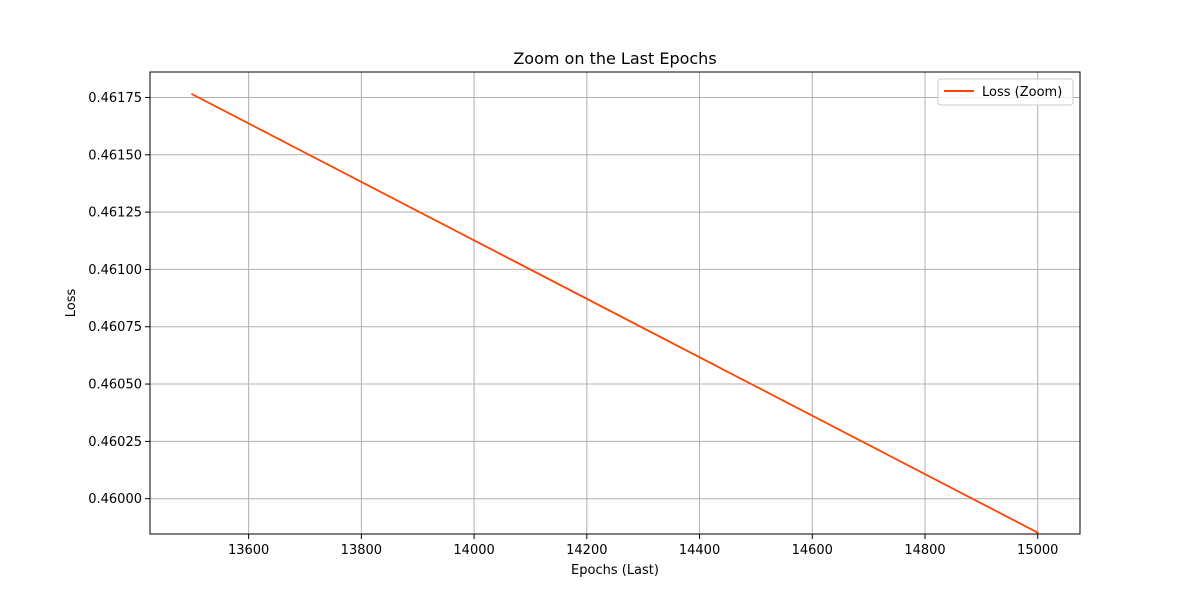 The width and height of the screenshot is (1200, 600). What do you see at coordinates (115, 270) in the screenshot?
I see `y-tick-label: 0.46100` at bounding box center [115, 270].